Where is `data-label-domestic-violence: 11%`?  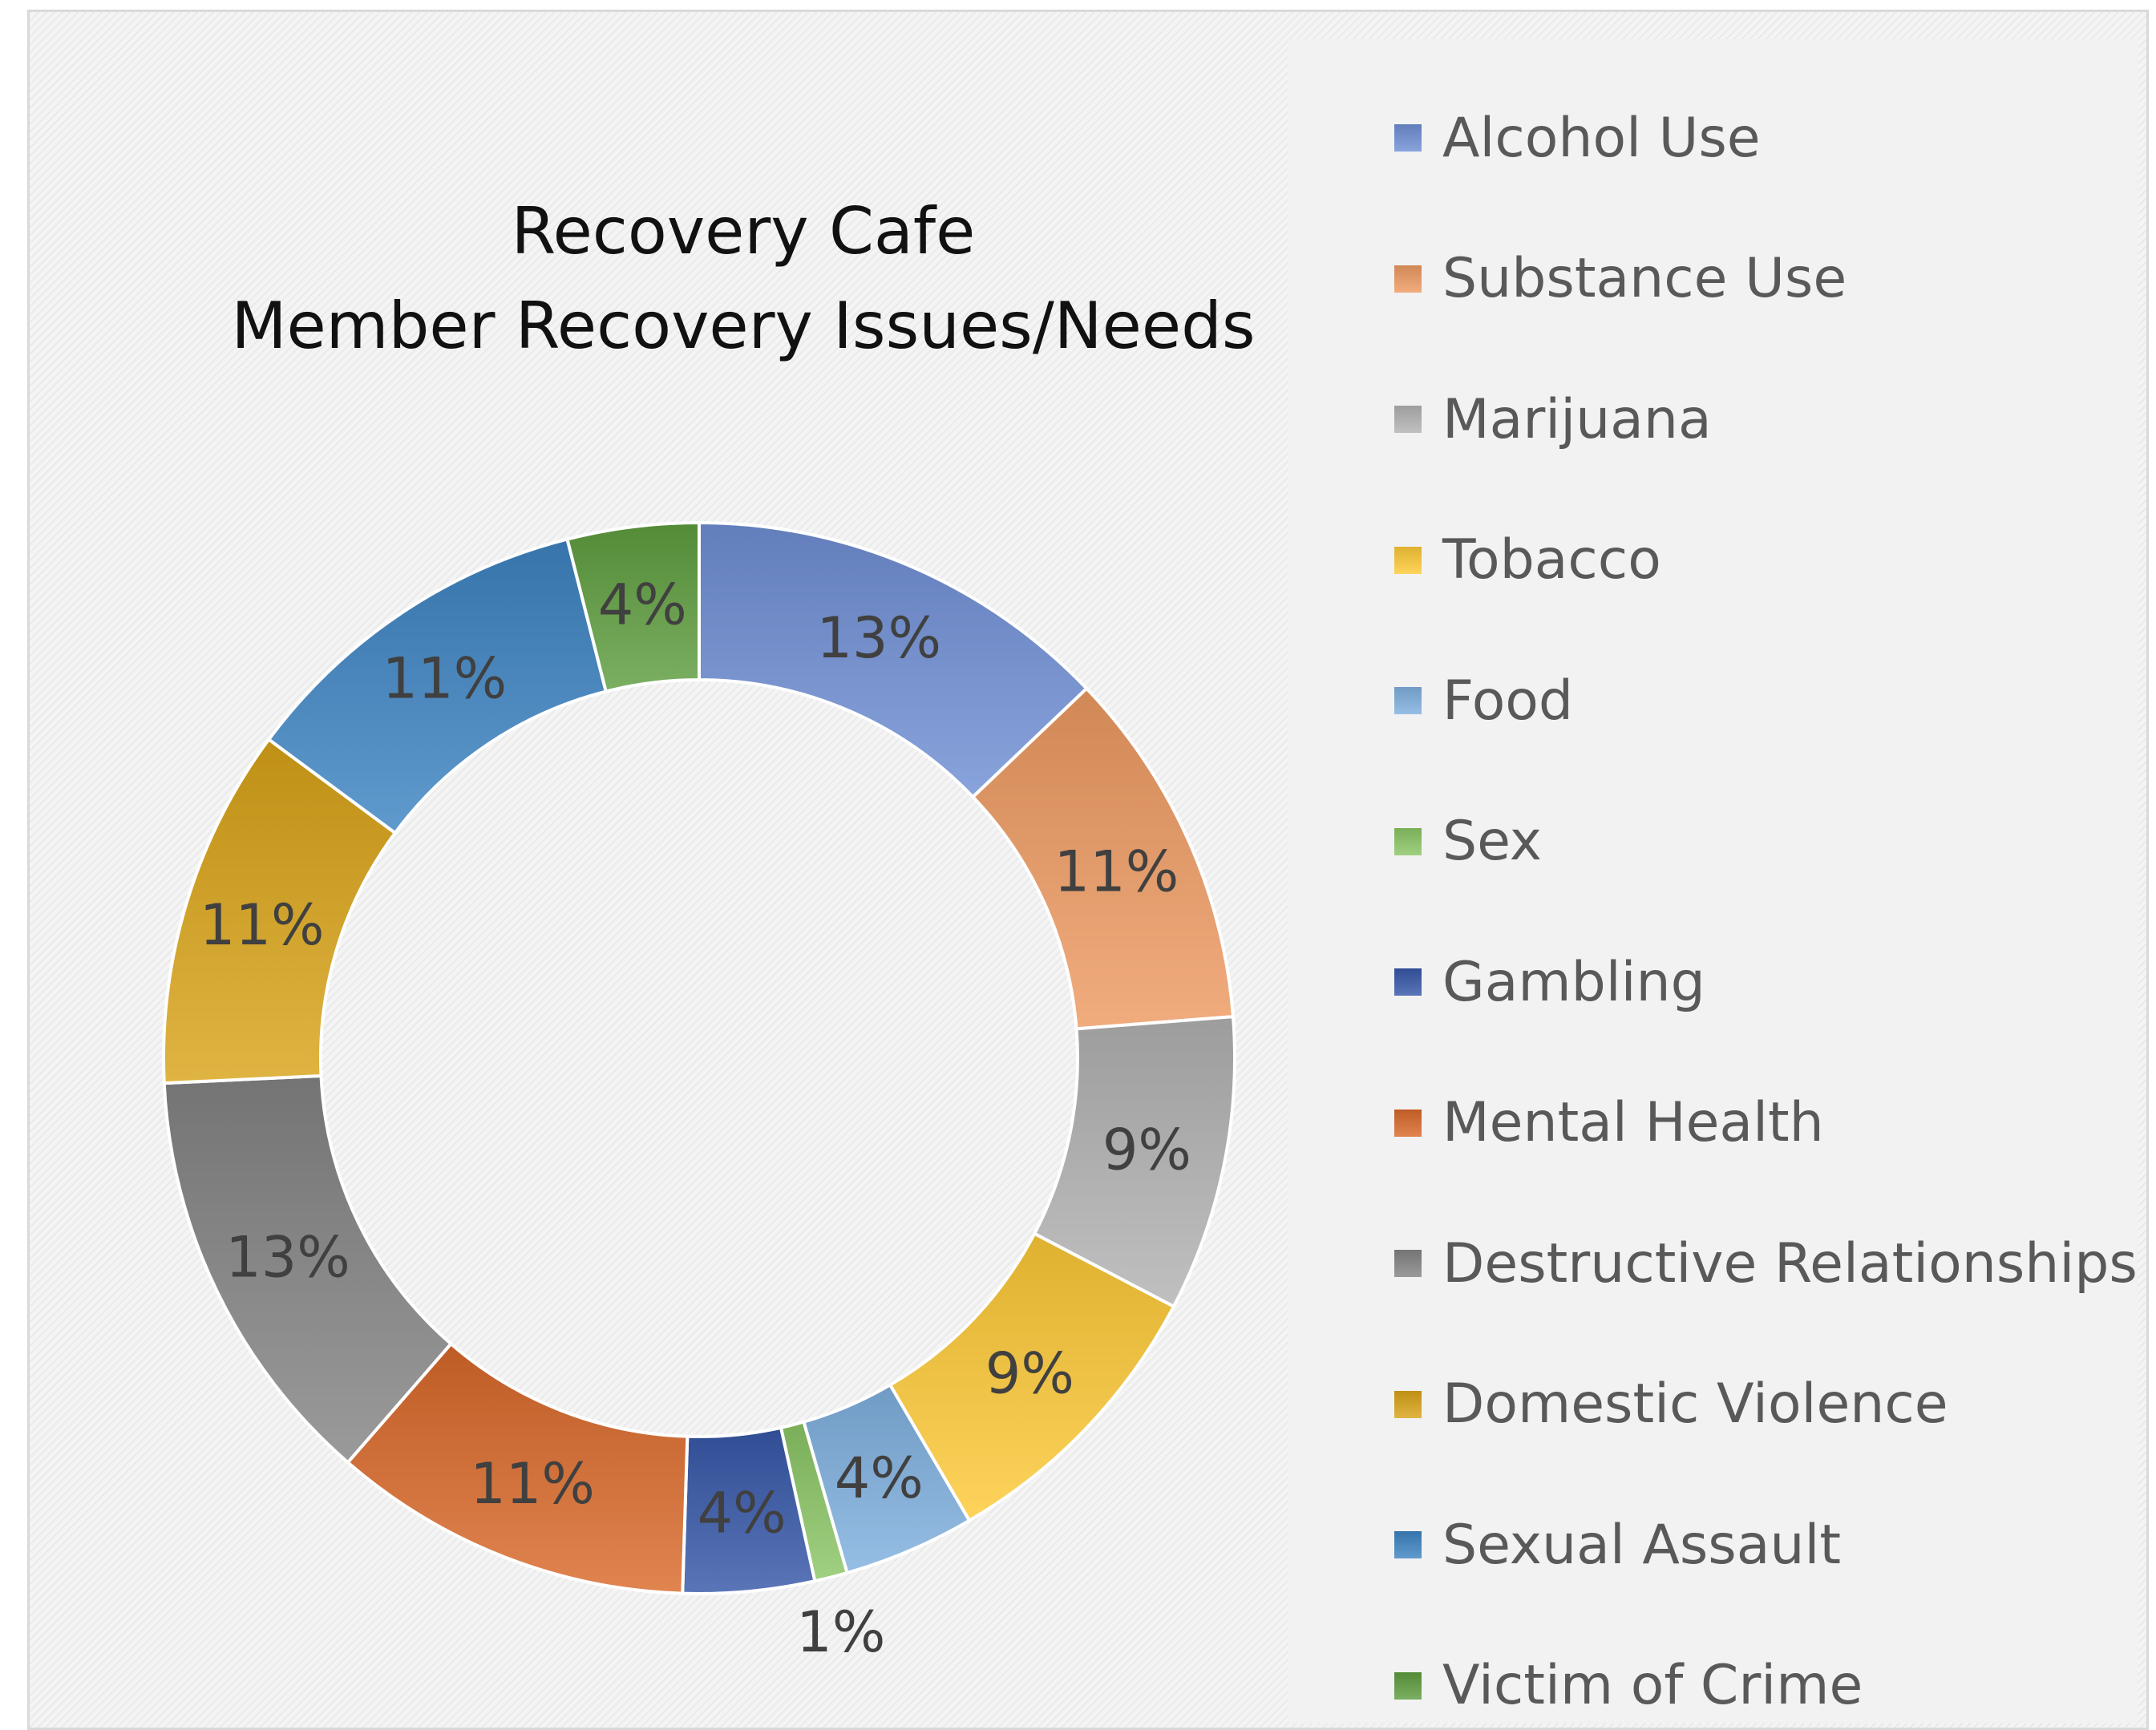 data-label-domestic-violence: 11% is located at coordinates (262, 925).